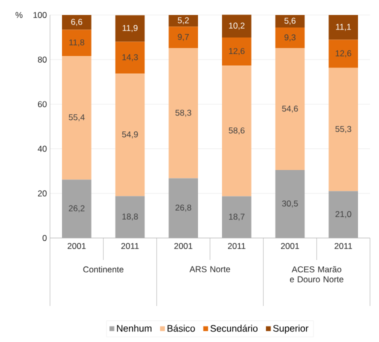 The image size is (379, 342). I want to click on text: Continente, so click(103, 269).